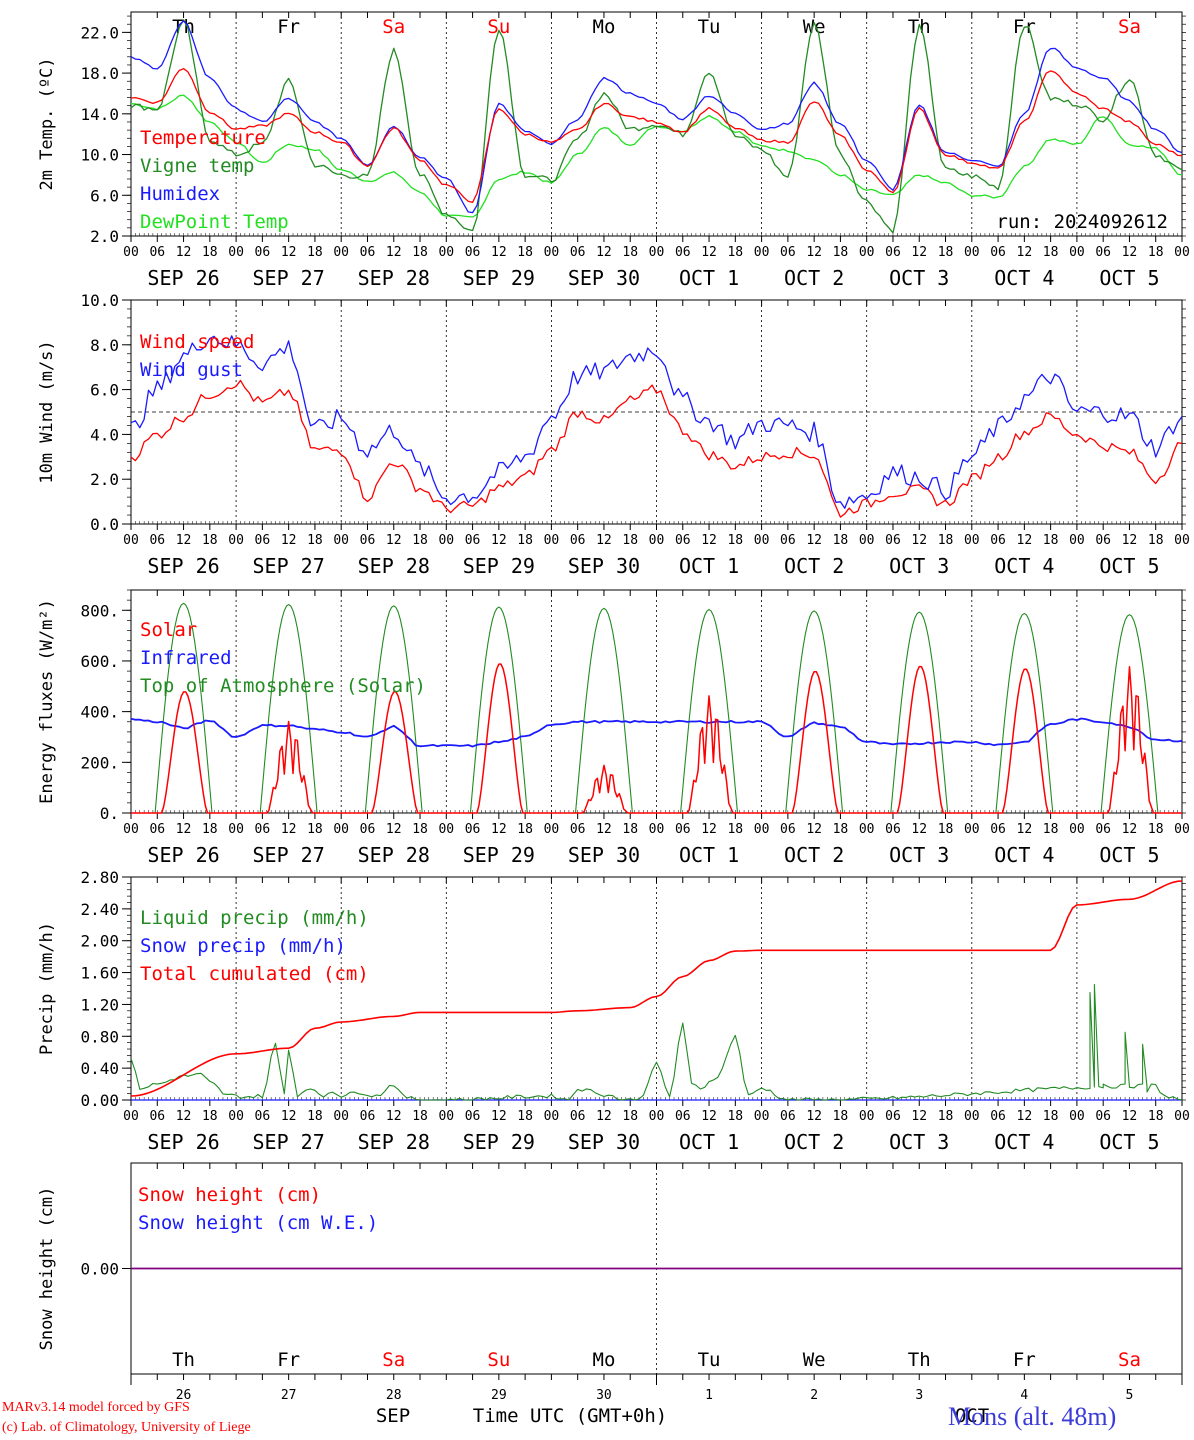 This screenshot has height=1440, width=1194. I want to click on day-number: 2, so click(814, 1395).